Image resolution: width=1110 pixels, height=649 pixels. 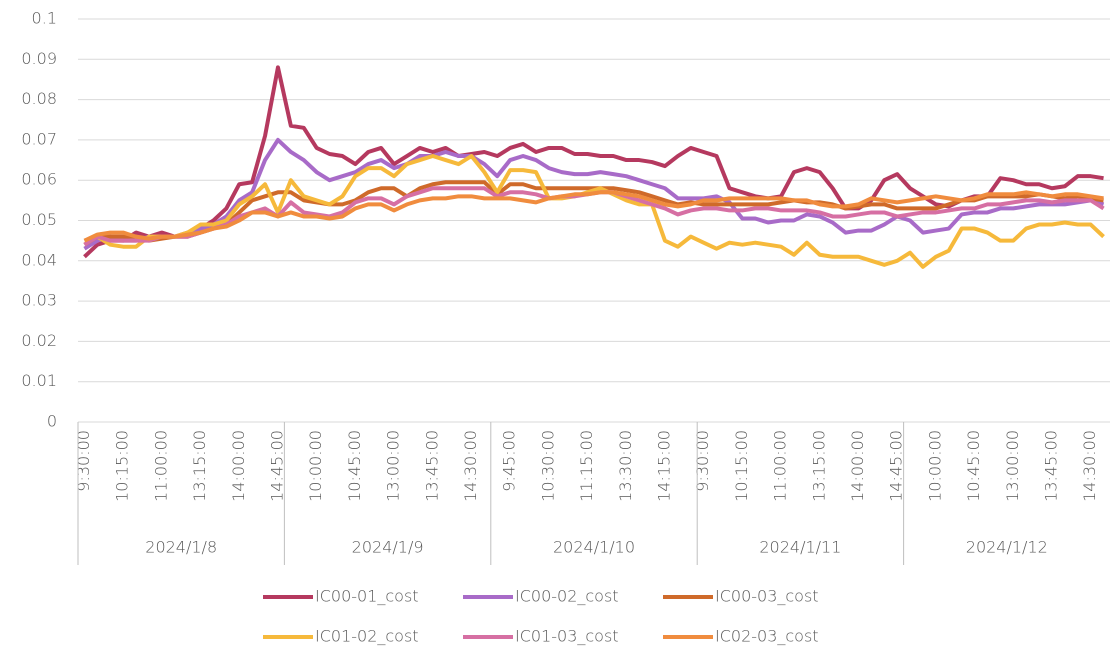 I want to click on legend-label: IC00-03_cost, so click(x=767, y=596).